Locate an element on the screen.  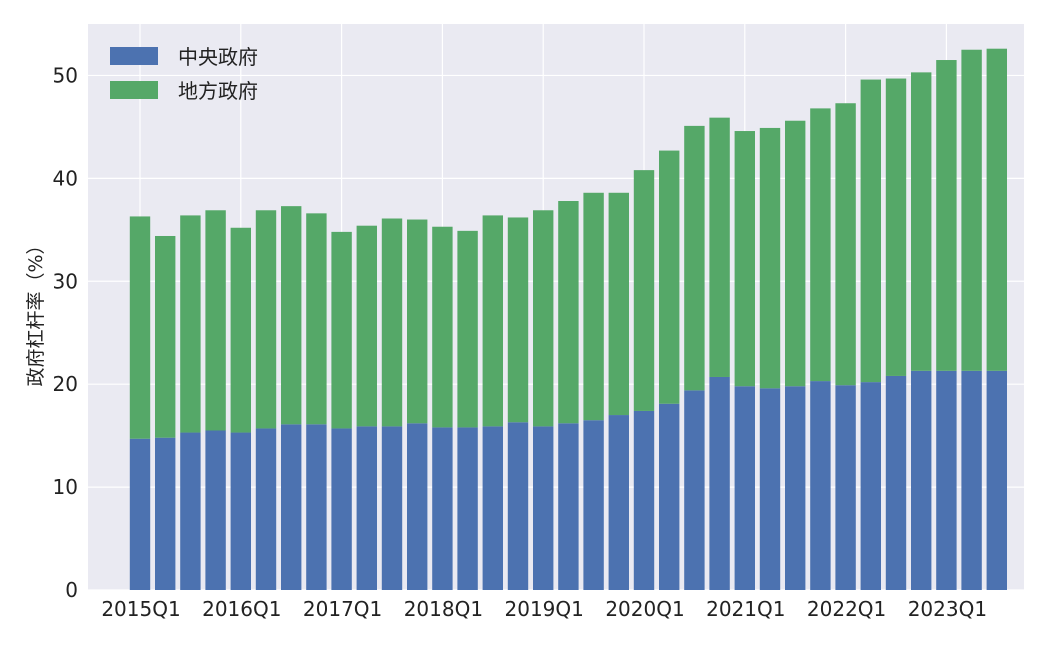
x-tick-label-2017Q1: 2017Q1 is located at coordinates (342, 609).